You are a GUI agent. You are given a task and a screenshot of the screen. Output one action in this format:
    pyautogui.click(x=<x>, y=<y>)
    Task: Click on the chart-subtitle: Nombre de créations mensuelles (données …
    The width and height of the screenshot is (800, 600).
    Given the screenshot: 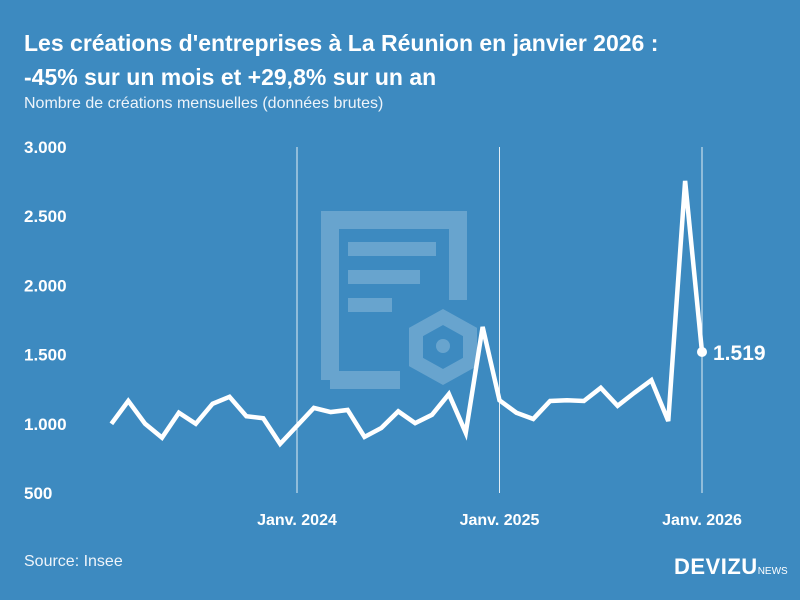 What is the action you would take?
    pyautogui.click(x=204, y=103)
    